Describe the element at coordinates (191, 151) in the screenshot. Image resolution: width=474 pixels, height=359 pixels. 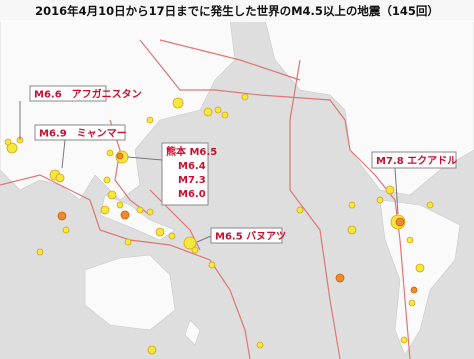
I see `callout-text: 熊本 M6.5` at that location.